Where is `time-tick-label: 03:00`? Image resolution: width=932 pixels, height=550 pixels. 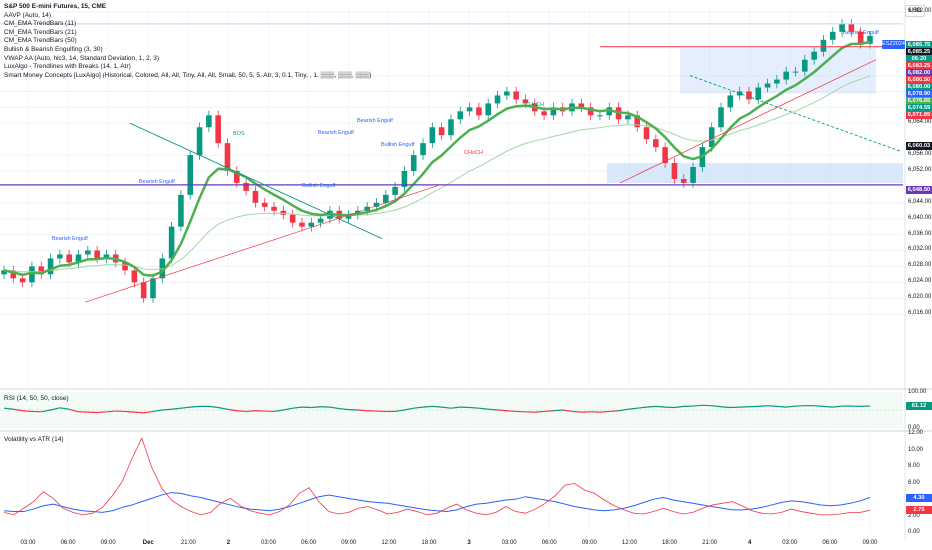
time-tick-label: 03:00 is located at coordinates (269, 543).